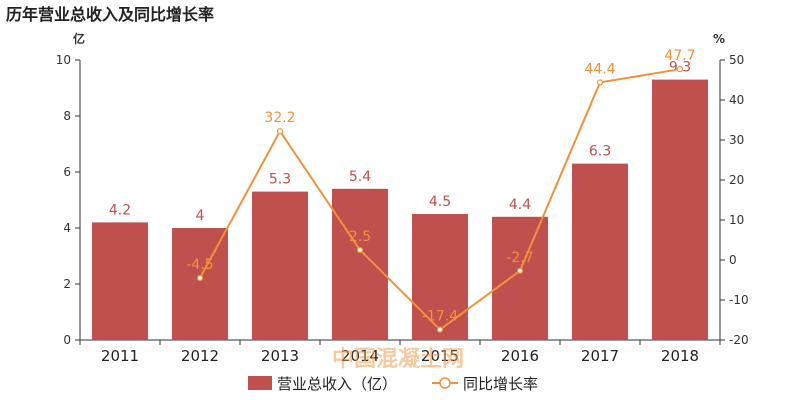 Image resolution: width=800 pixels, height=400 pixels. Describe the element at coordinates (736, 100) in the screenshot. I see `right-tick-label: 40` at that location.